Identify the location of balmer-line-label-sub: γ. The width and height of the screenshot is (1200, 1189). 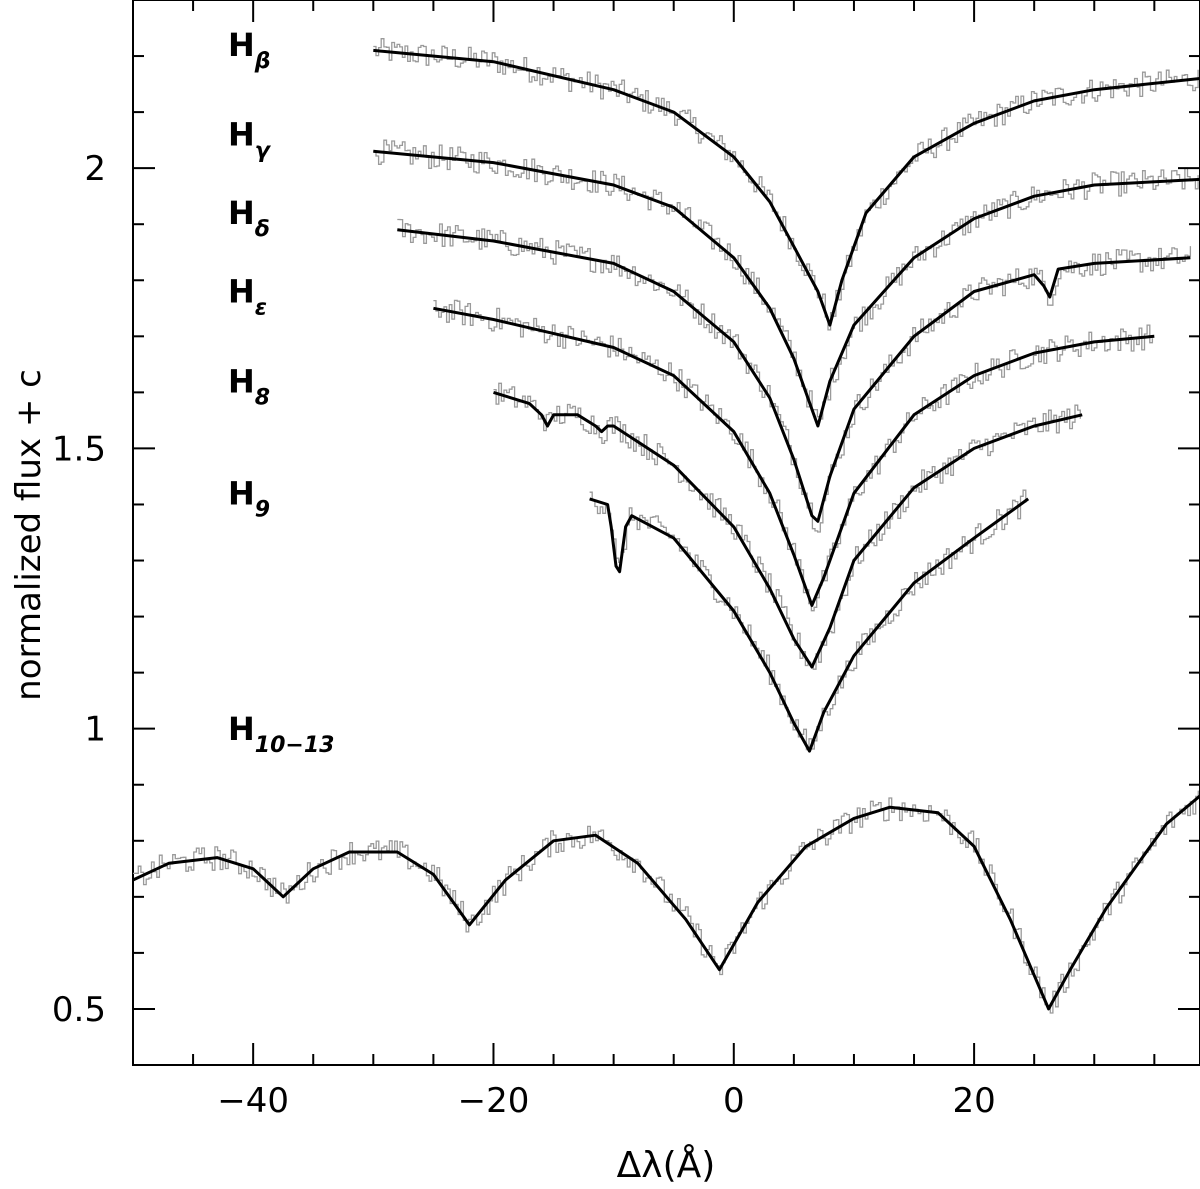
(263, 151).